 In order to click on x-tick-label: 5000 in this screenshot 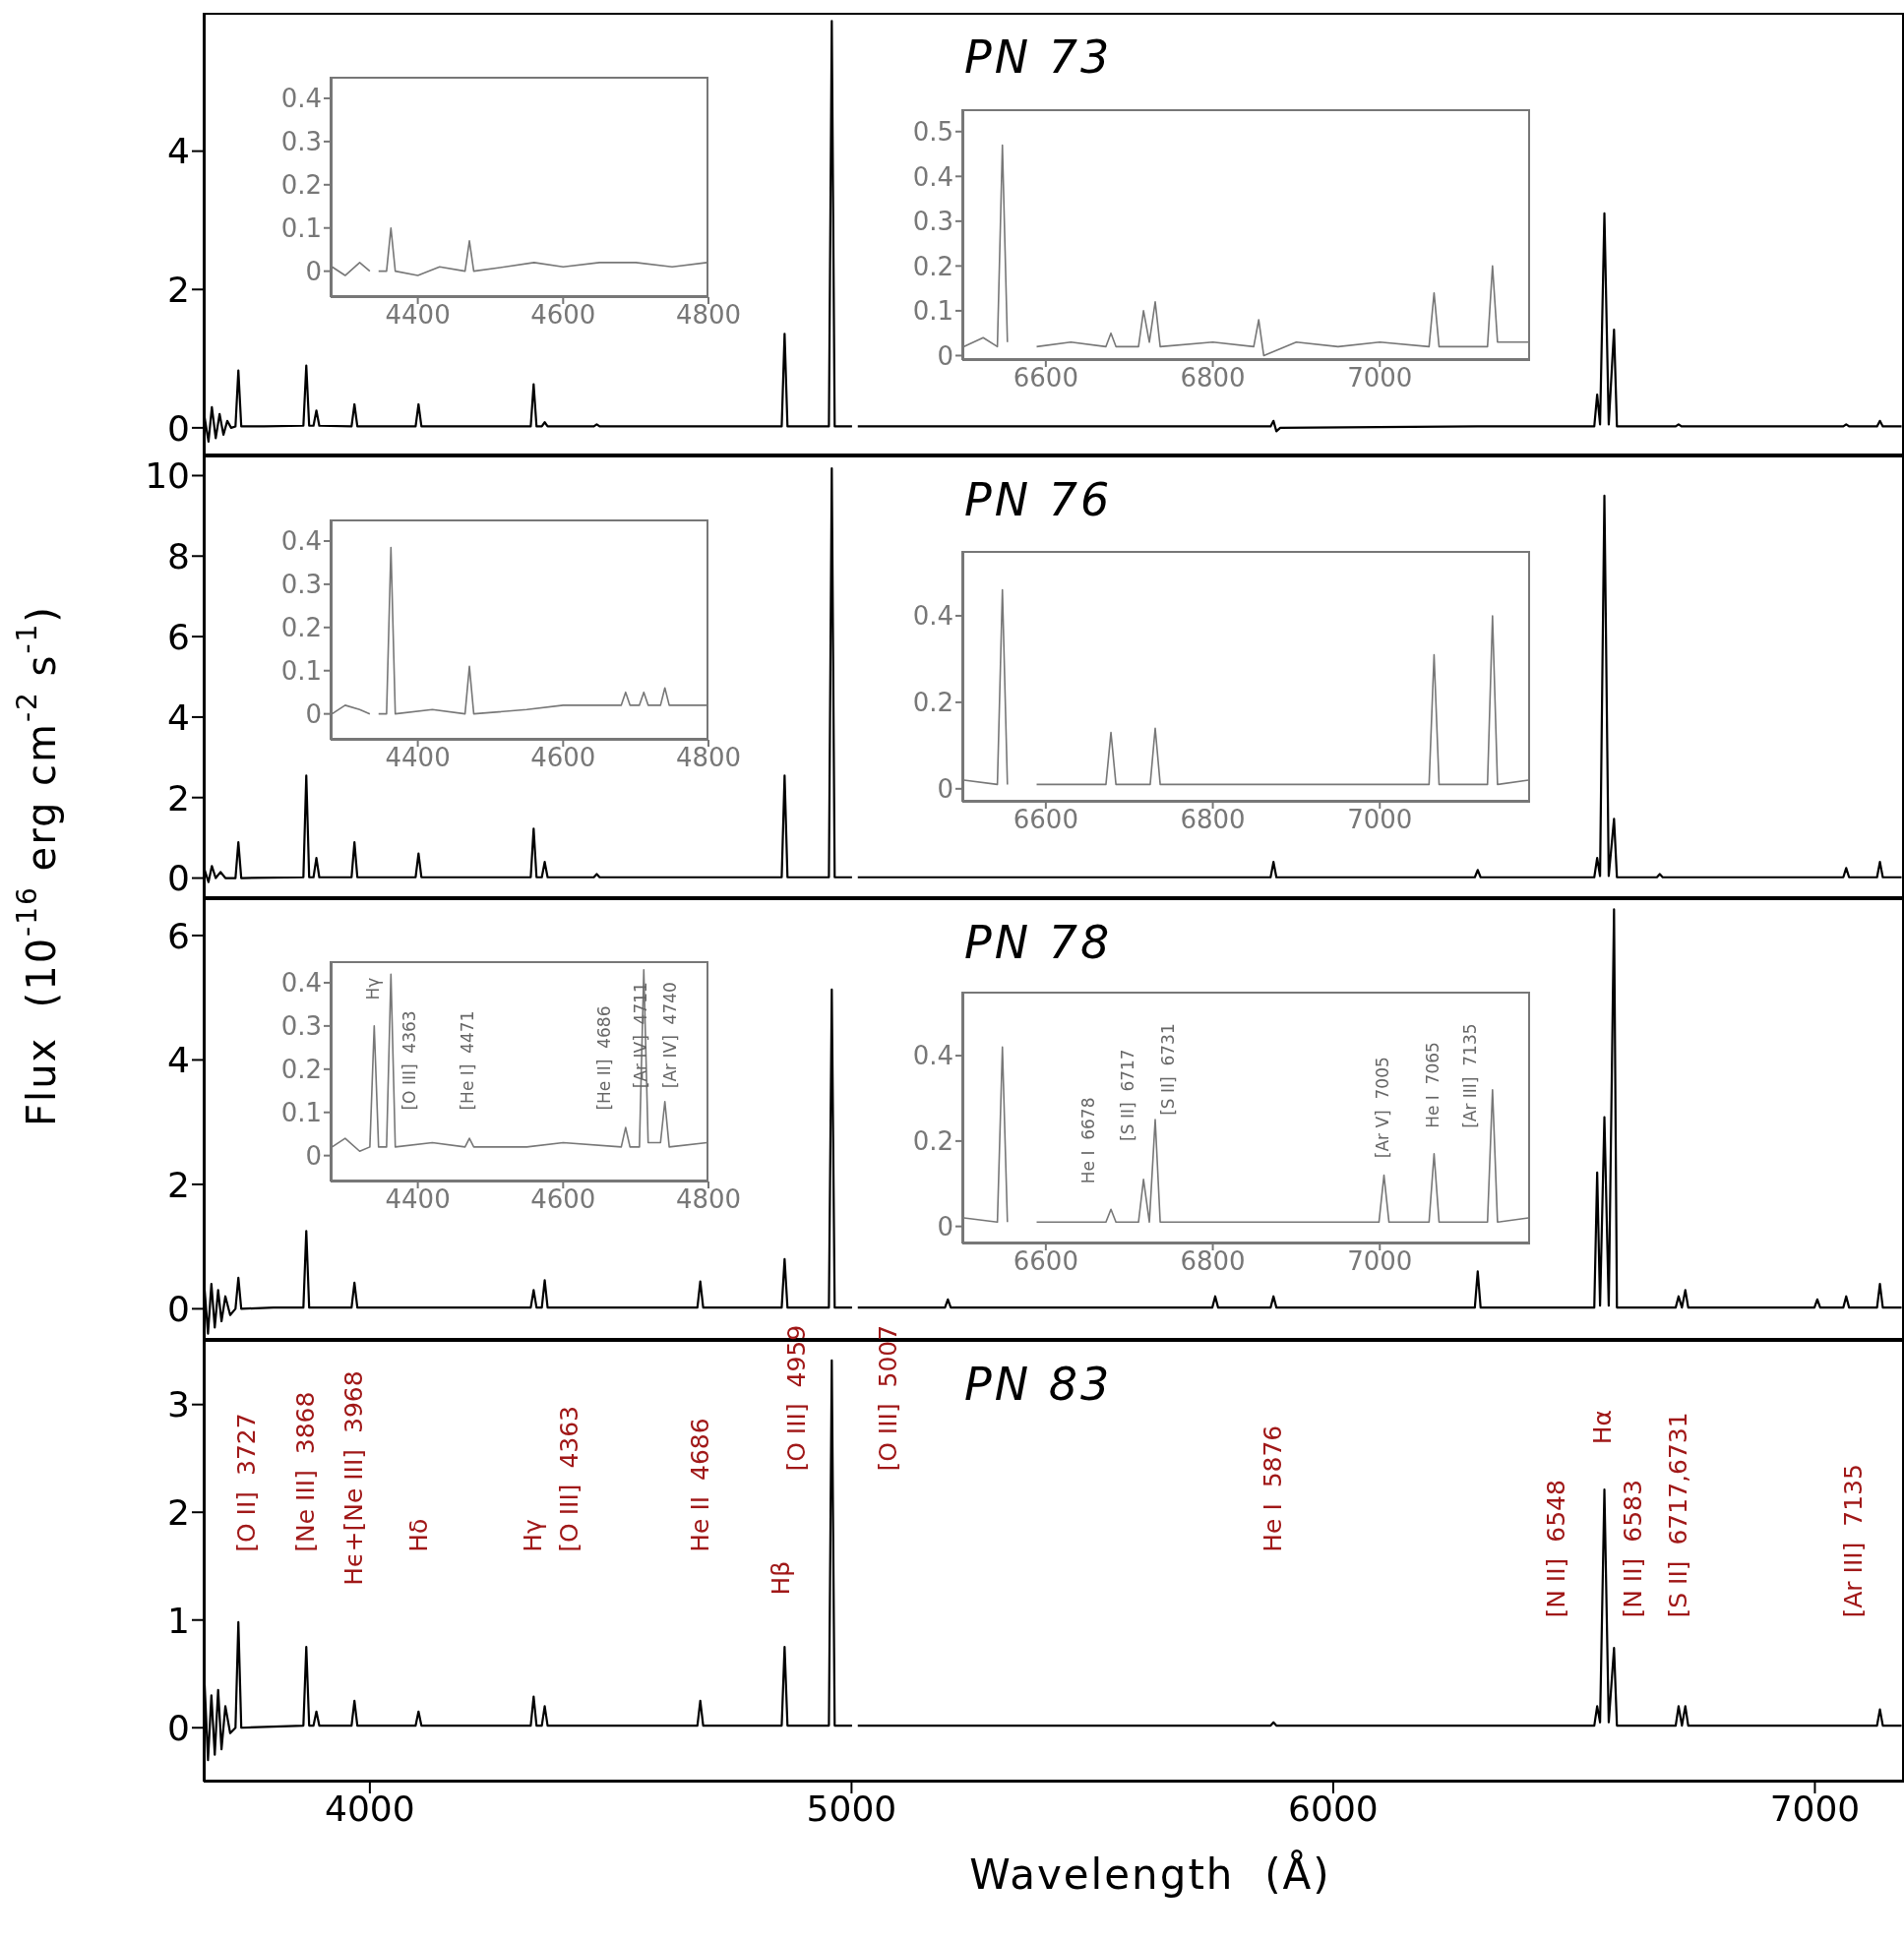, I will do `click(851, 1808)`.